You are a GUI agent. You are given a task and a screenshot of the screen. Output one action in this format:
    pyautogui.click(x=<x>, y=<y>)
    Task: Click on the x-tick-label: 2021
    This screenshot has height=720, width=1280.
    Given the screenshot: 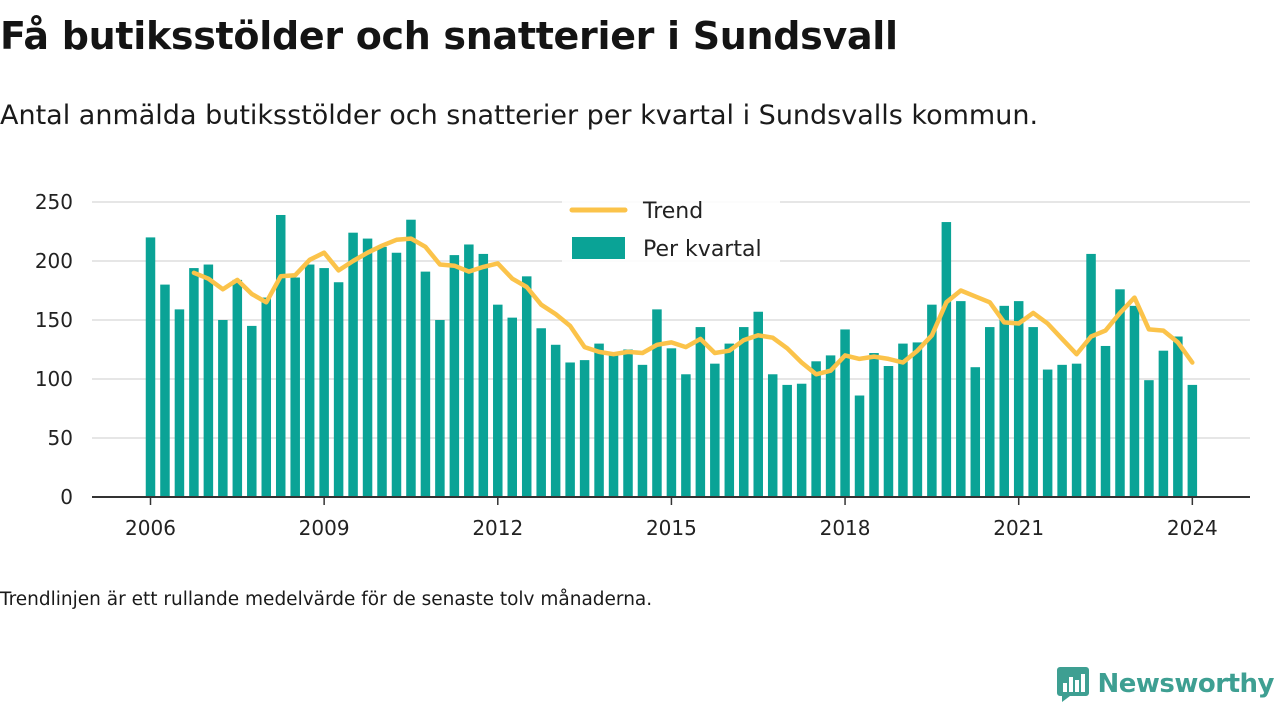 What is the action you would take?
    pyautogui.click(x=1018, y=528)
    